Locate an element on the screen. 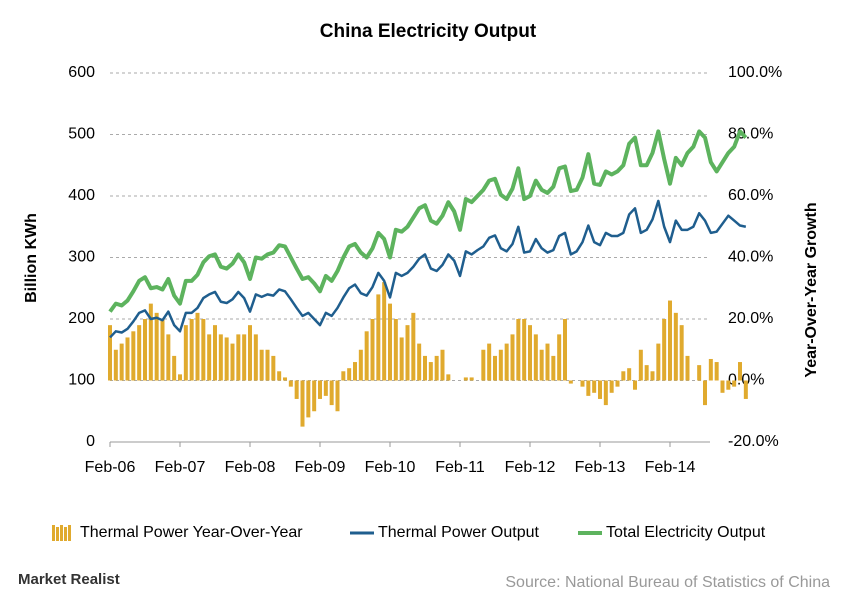 The height and width of the screenshot is (602, 844). y2-tick-label: 0.0% is located at coordinates (746, 380).